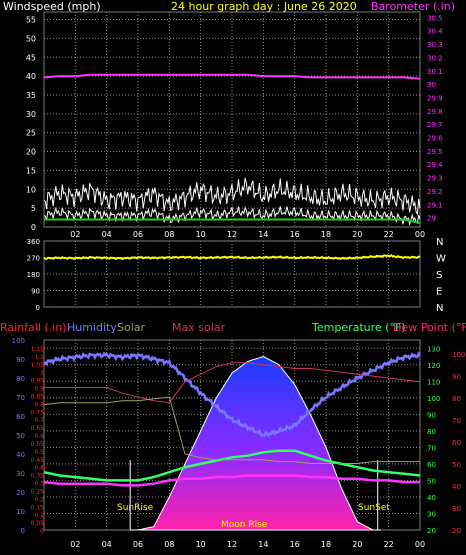  I want to click on wind-x-tick-label: 06, so click(138, 234).